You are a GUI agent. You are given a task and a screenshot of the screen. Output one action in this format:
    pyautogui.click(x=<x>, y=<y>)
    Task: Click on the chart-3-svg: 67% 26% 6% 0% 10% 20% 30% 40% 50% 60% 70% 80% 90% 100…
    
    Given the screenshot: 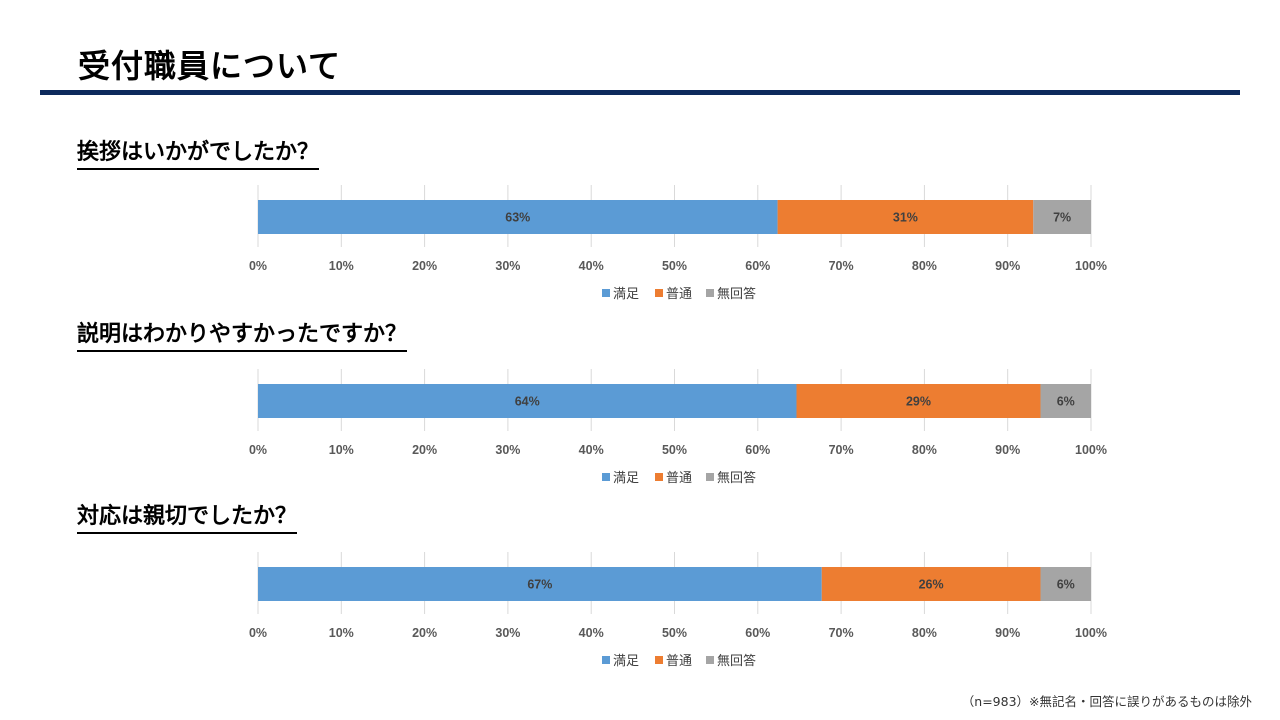 What is the action you would take?
    pyautogui.click(x=678, y=610)
    